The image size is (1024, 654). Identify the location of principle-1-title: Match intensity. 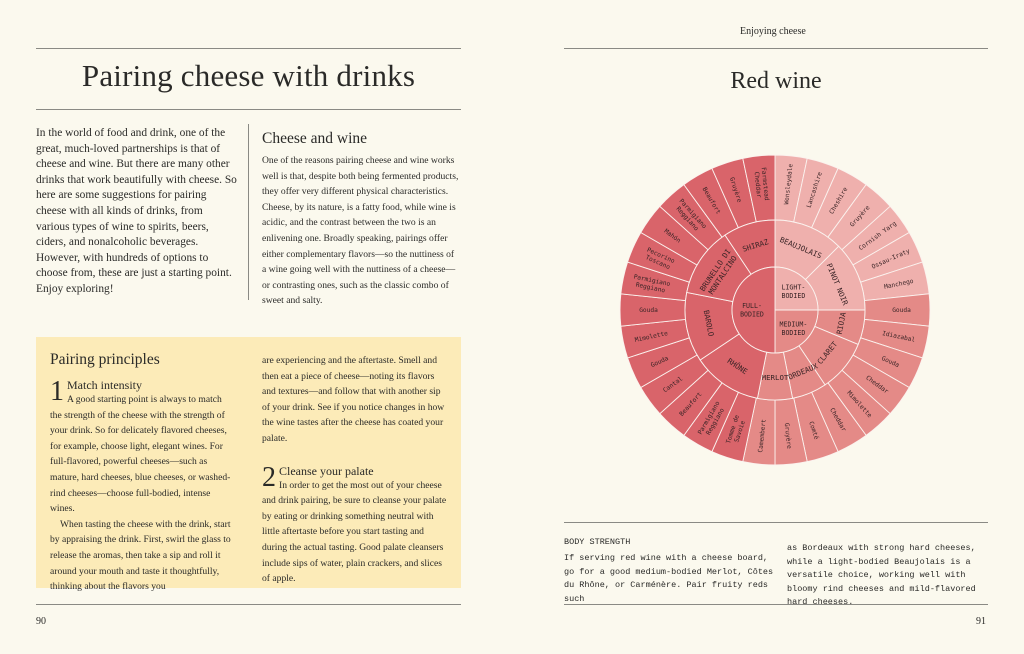
(104, 385).